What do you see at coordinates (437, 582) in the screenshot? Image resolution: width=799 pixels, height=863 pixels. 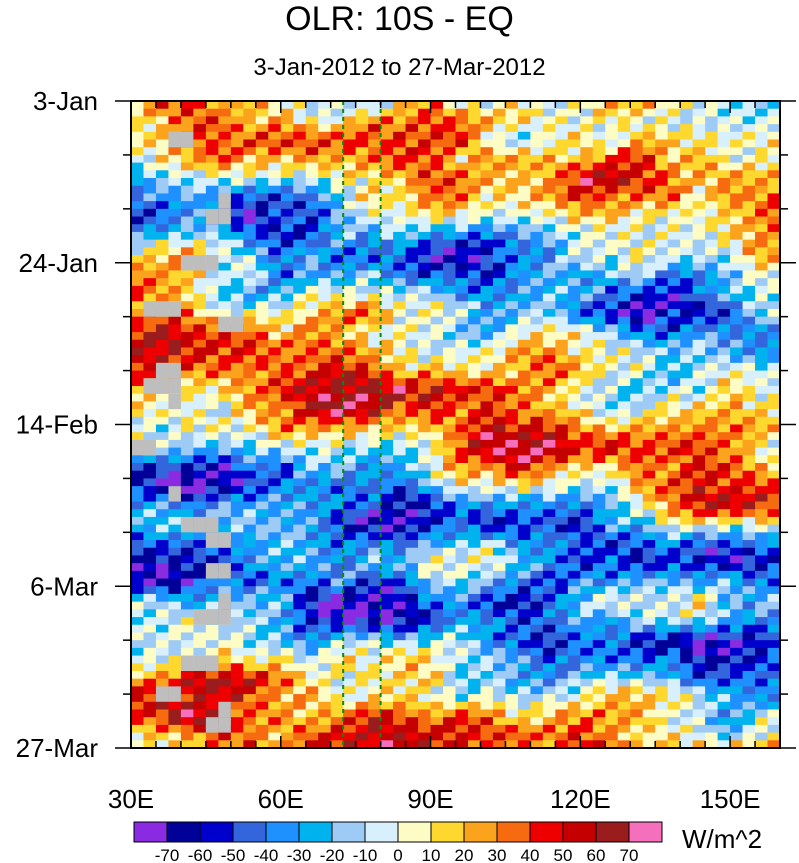 I see `field-cell-2078` at bounding box center [437, 582].